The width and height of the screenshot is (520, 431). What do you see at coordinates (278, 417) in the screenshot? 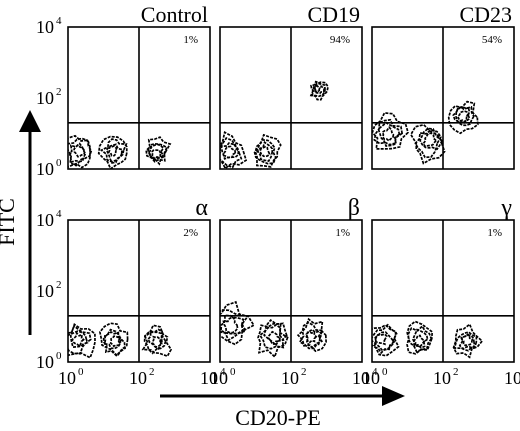
I see `x-axis-label: CD20-PE` at bounding box center [278, 417].